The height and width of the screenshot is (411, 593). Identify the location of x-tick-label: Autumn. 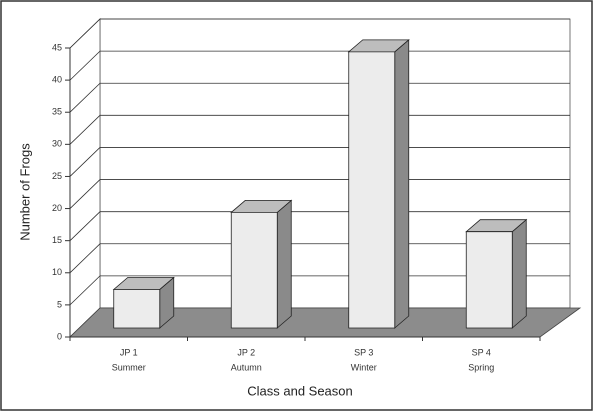
(246, 367).